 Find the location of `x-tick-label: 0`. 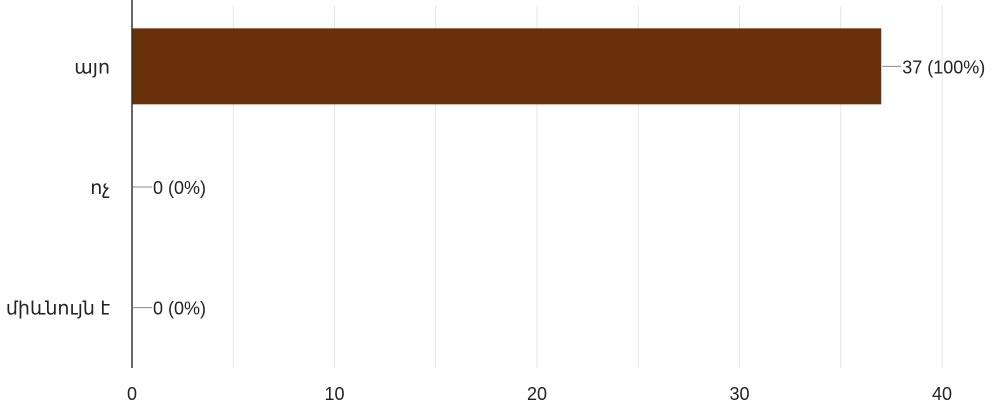

x-tick-label: 0 is located at coordinates (132, 394).